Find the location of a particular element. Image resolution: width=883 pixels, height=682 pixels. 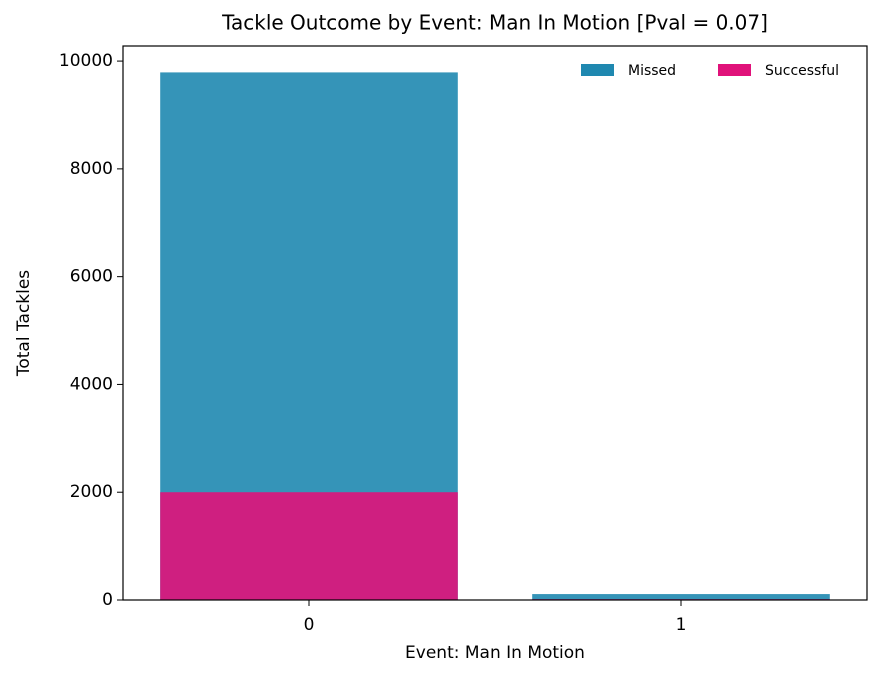

legend-label: Successful is located at coordinates (802, 71).